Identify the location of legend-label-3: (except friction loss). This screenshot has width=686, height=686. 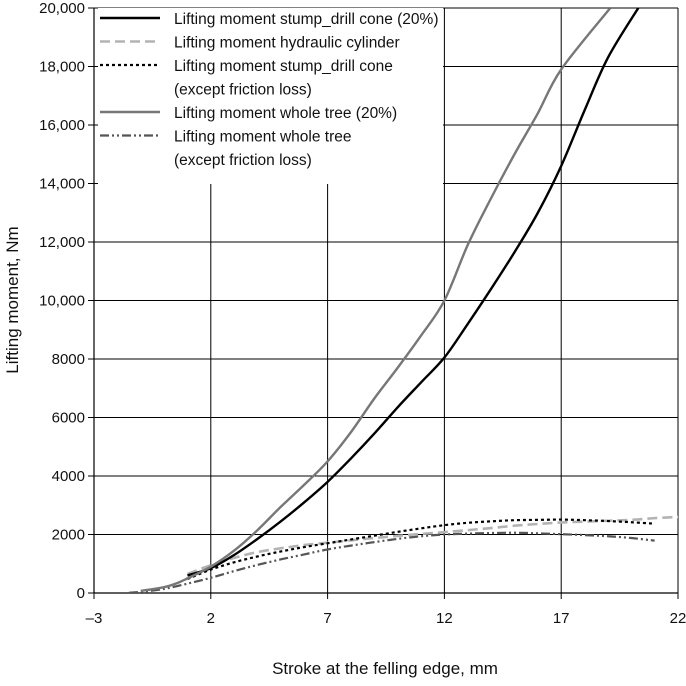
(243, 90).